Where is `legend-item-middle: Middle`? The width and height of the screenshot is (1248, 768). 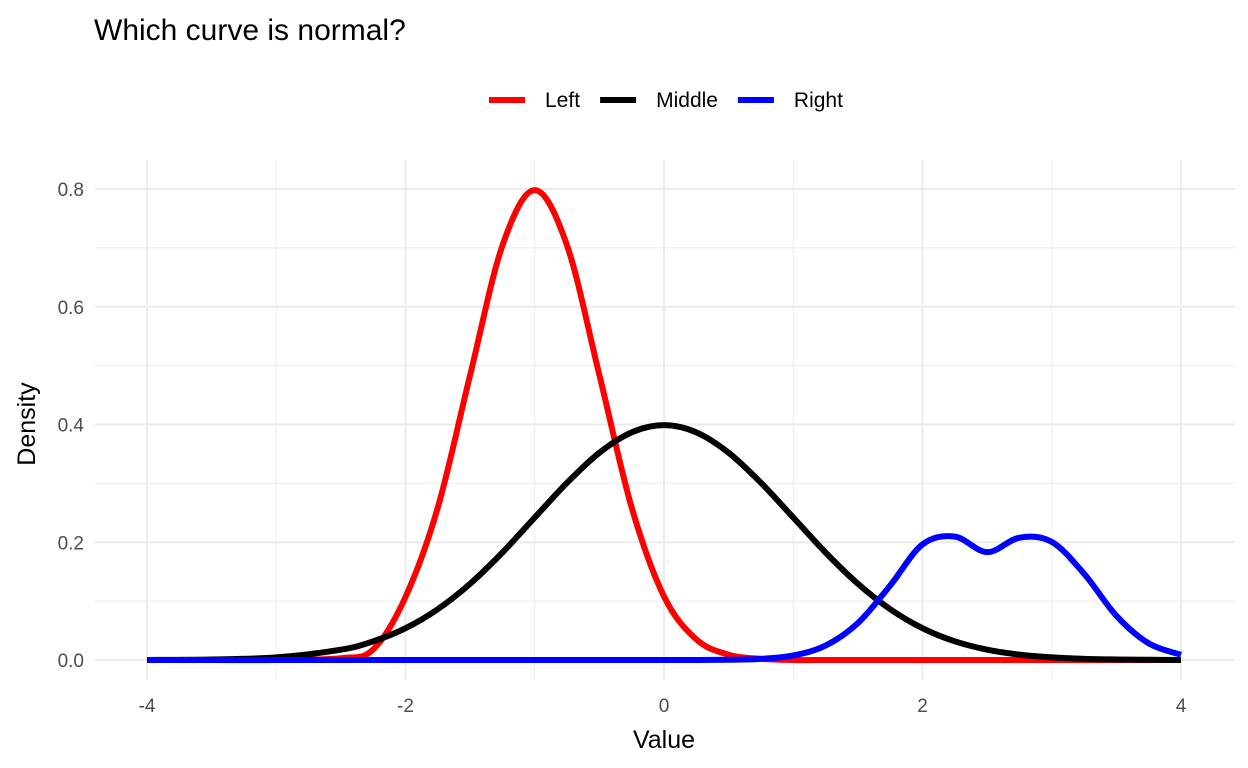 legend-item-middle: Middle is located at coordinates (659, 100).